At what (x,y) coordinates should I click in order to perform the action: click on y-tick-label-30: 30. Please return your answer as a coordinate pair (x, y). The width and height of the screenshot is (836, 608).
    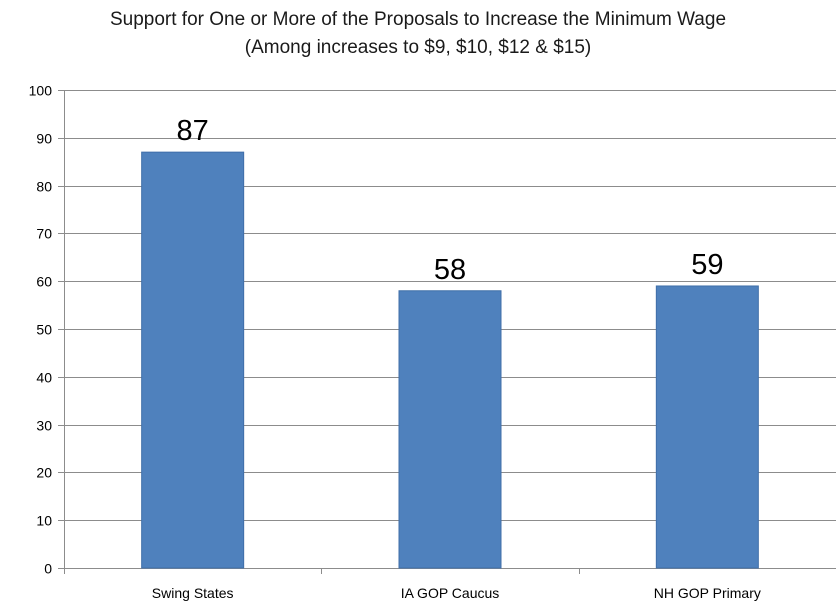
    Looking at the image, I should click on (44, 426).